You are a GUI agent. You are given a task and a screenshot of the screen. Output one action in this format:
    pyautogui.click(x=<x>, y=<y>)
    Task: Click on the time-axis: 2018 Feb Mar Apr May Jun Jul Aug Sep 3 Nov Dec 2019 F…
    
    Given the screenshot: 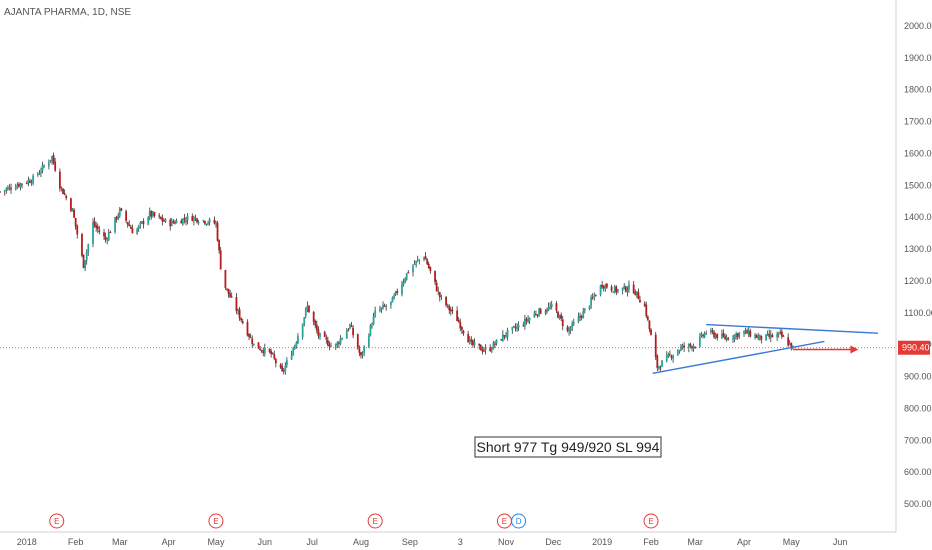 What is the action you would take?
    pyautogui.click(x=432, y=542)
    